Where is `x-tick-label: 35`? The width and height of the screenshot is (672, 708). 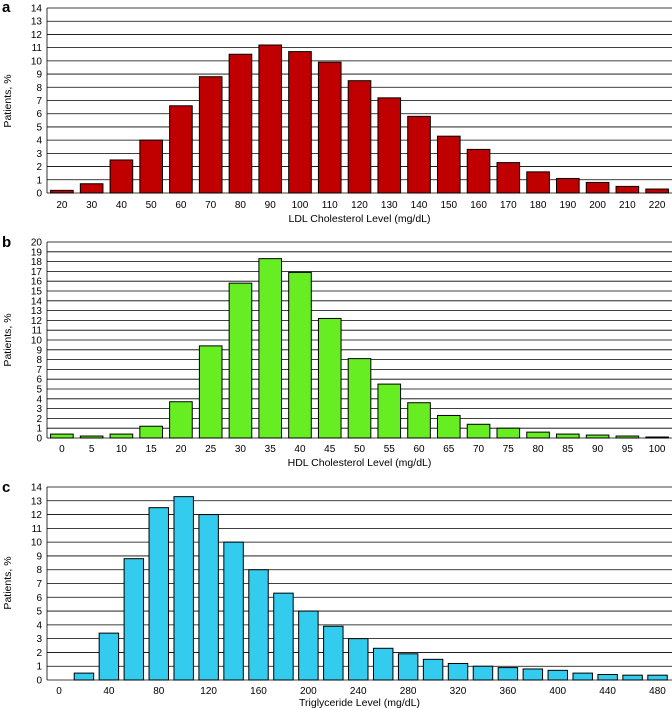
x-tick-label: 35 is located at coordinates (271, 449).